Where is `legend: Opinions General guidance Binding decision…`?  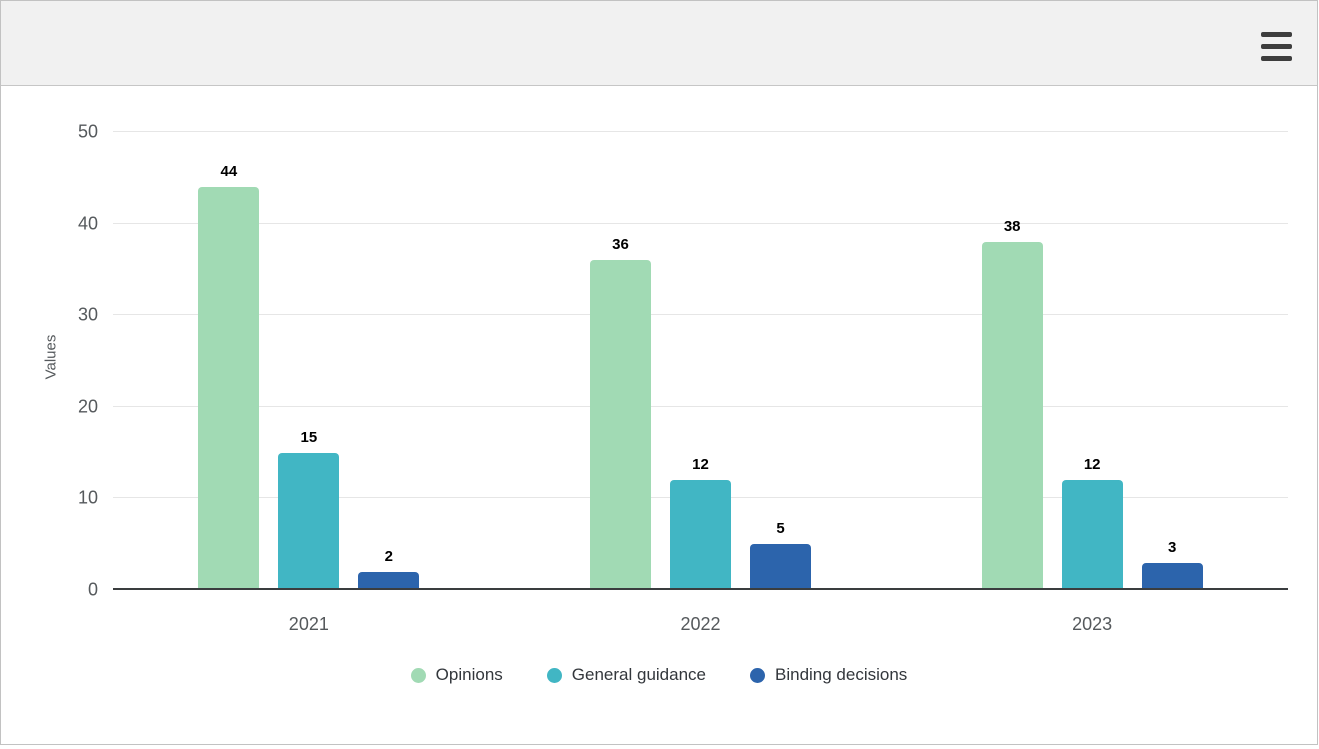
legend: Opinions General guidance Binding decision… is located at coordinates (659, 675).